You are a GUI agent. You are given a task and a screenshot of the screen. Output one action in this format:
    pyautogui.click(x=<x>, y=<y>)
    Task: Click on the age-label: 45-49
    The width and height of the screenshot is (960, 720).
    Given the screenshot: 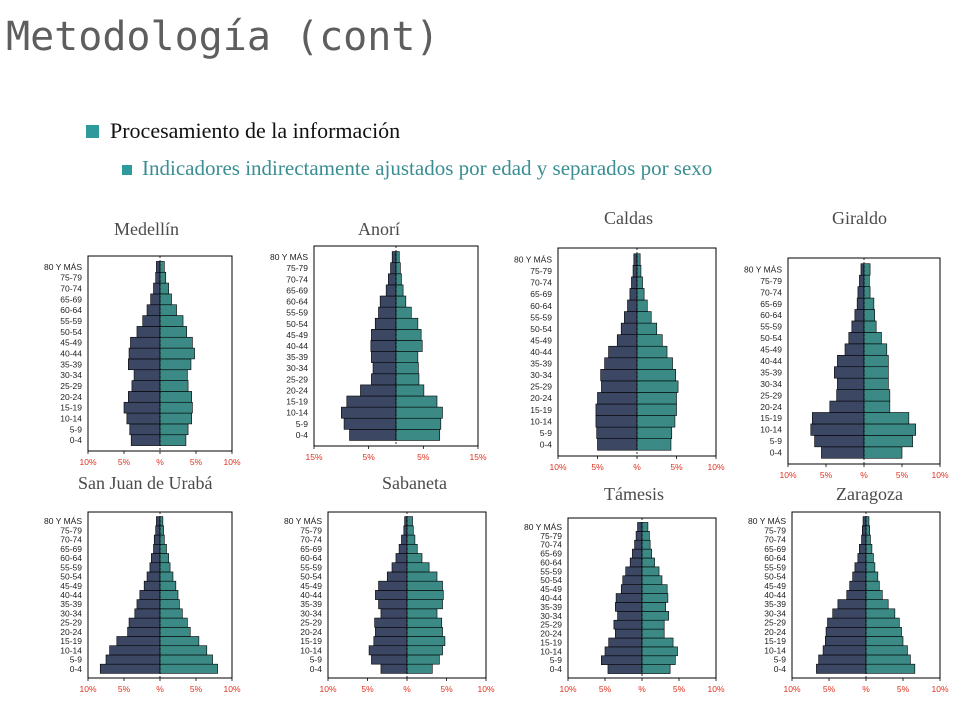 What is the action you would take?
    pyautogui.click(x=311, y=586)
    